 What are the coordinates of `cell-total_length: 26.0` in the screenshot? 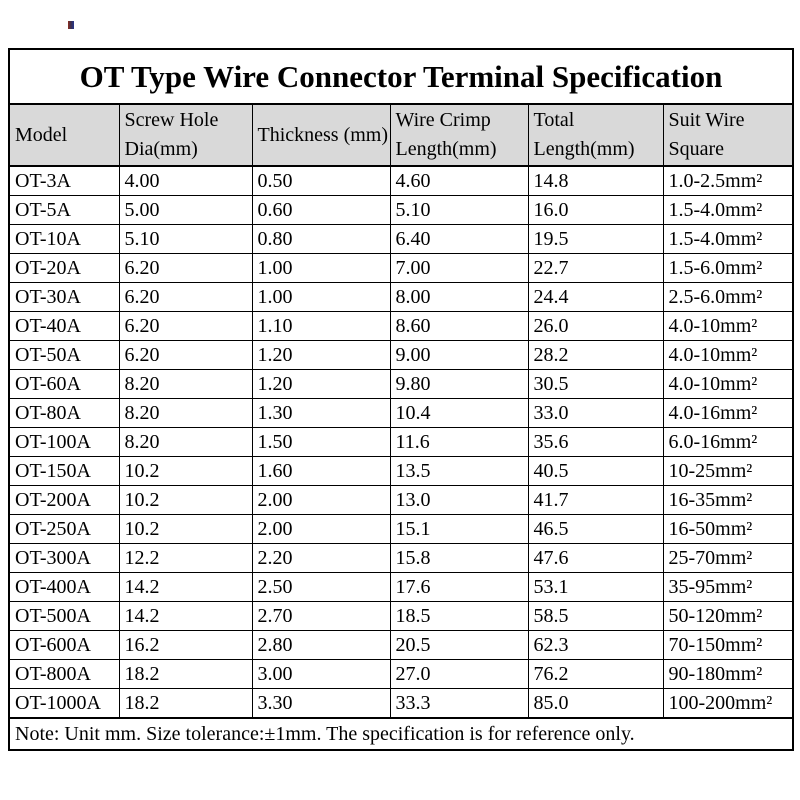 It's located at (595, 326).